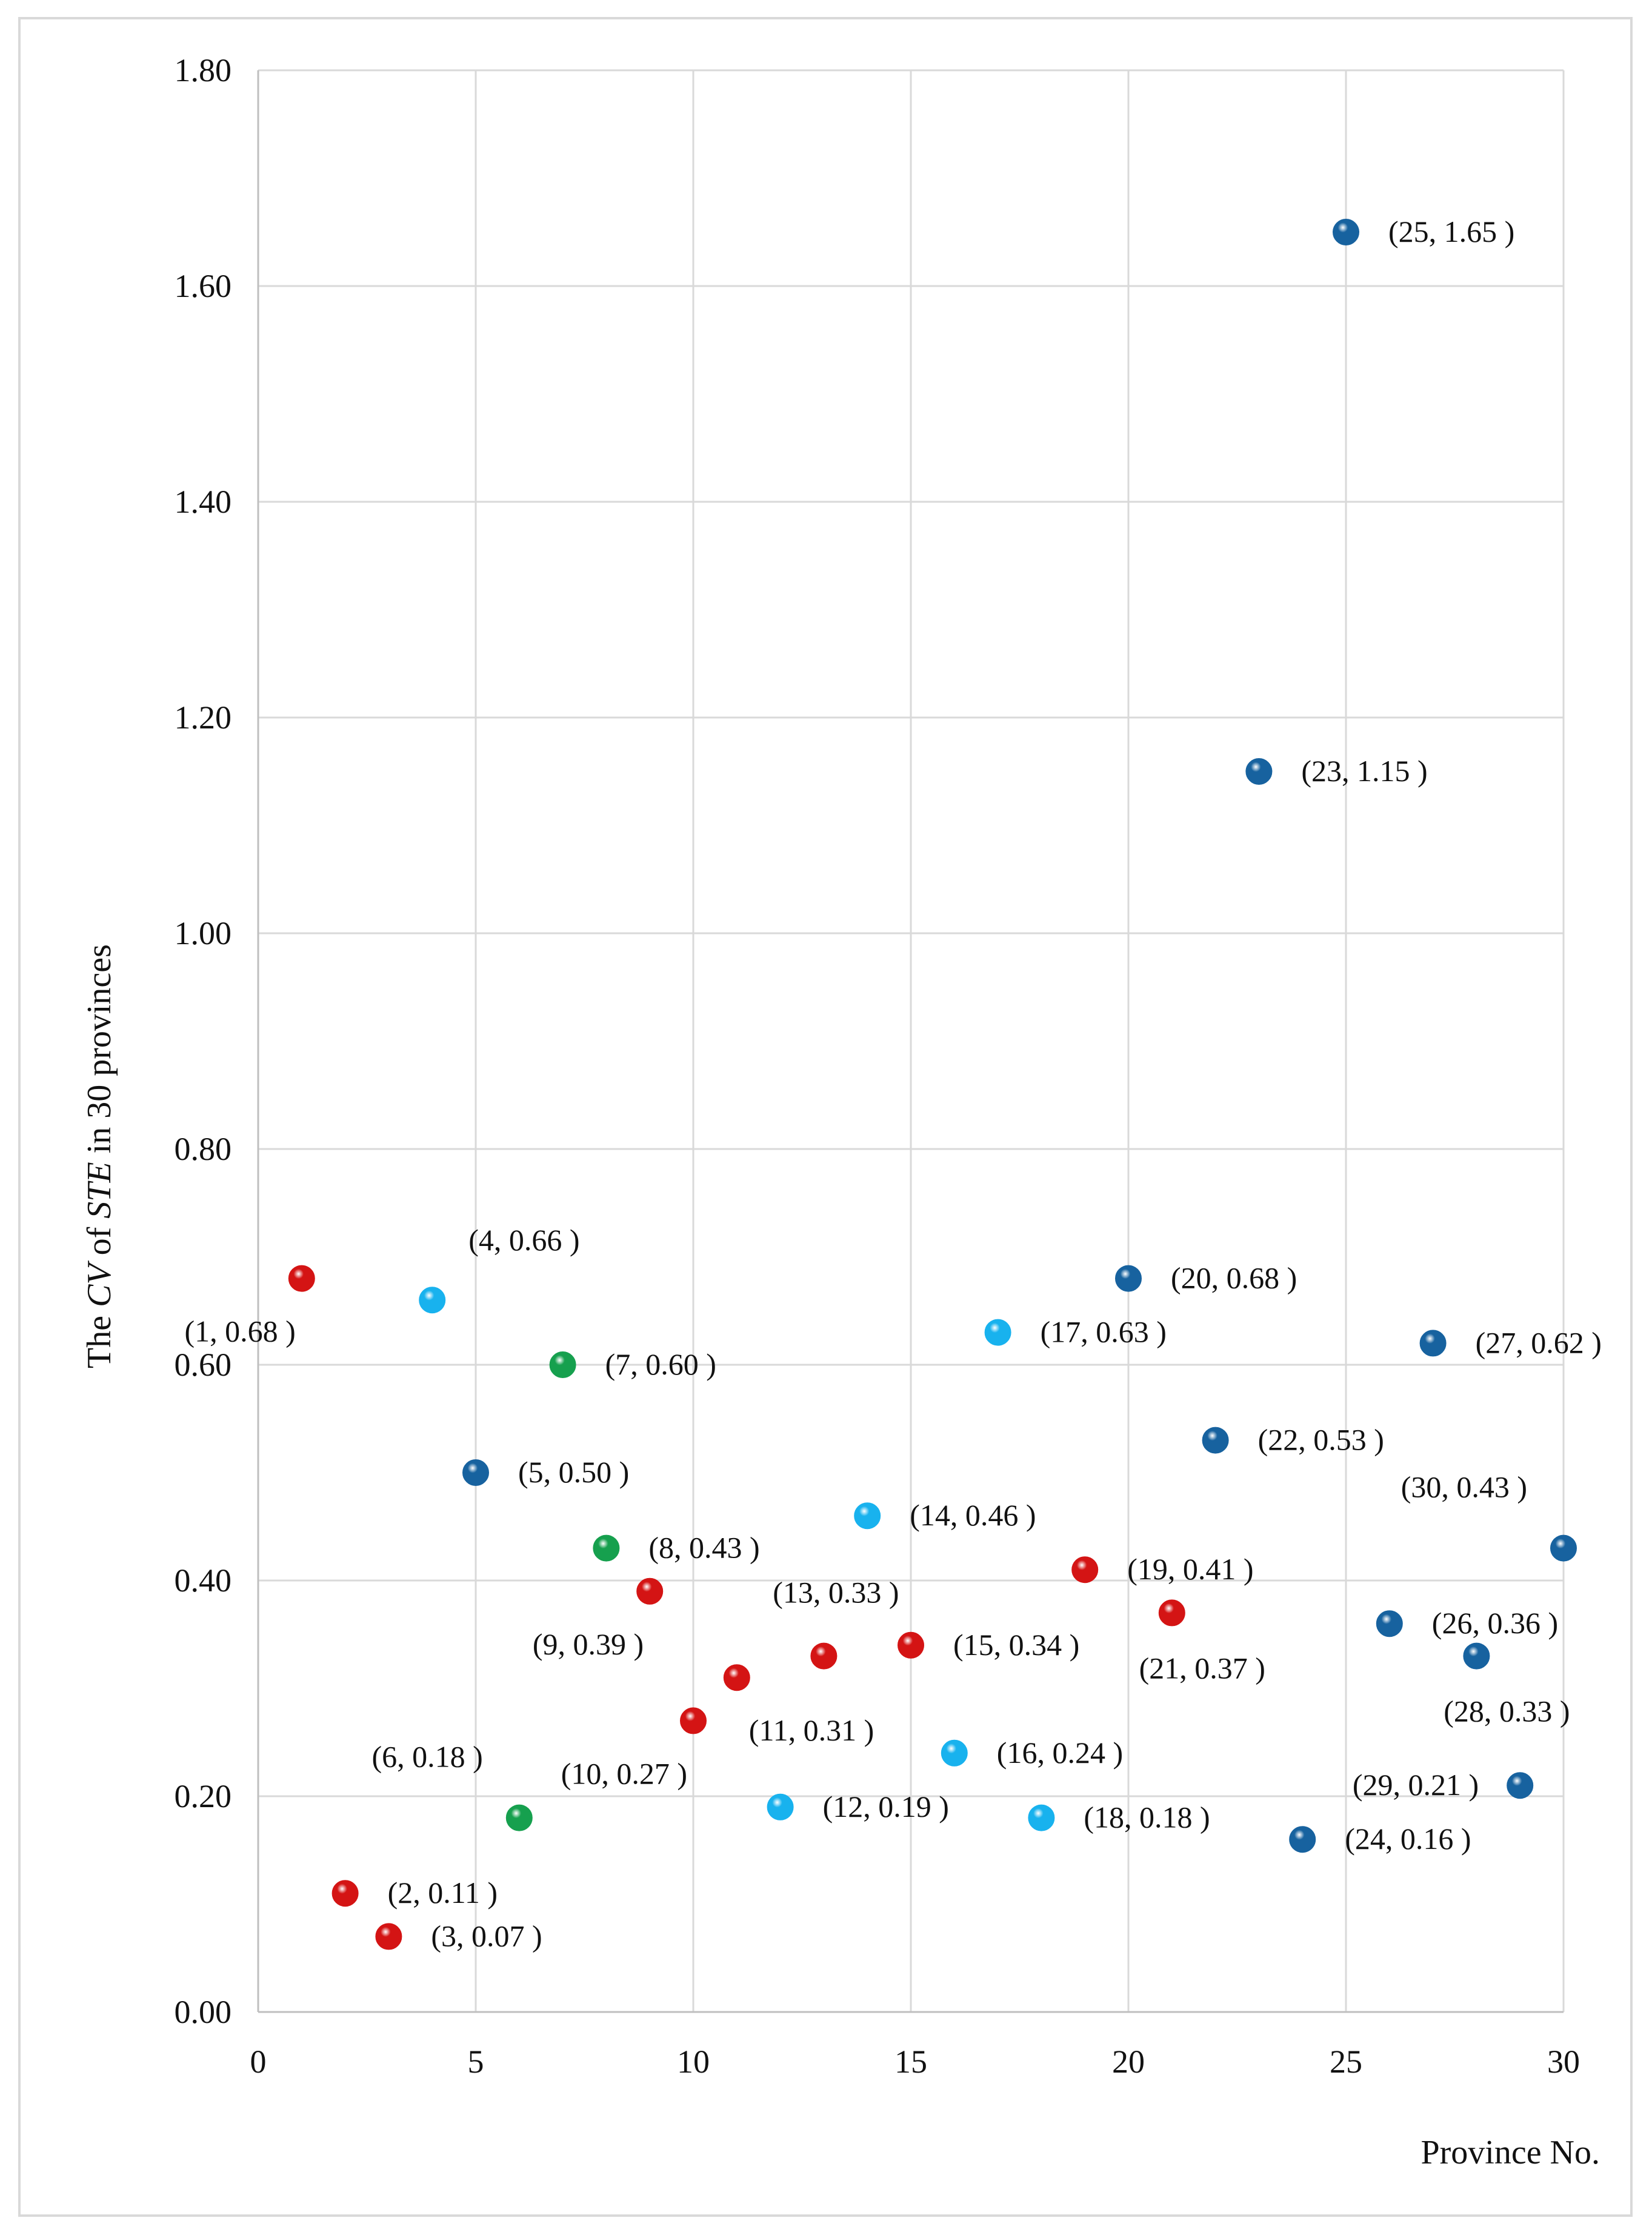  I want to click on data-label: (6, 0.18 ), so click(426, 1757).